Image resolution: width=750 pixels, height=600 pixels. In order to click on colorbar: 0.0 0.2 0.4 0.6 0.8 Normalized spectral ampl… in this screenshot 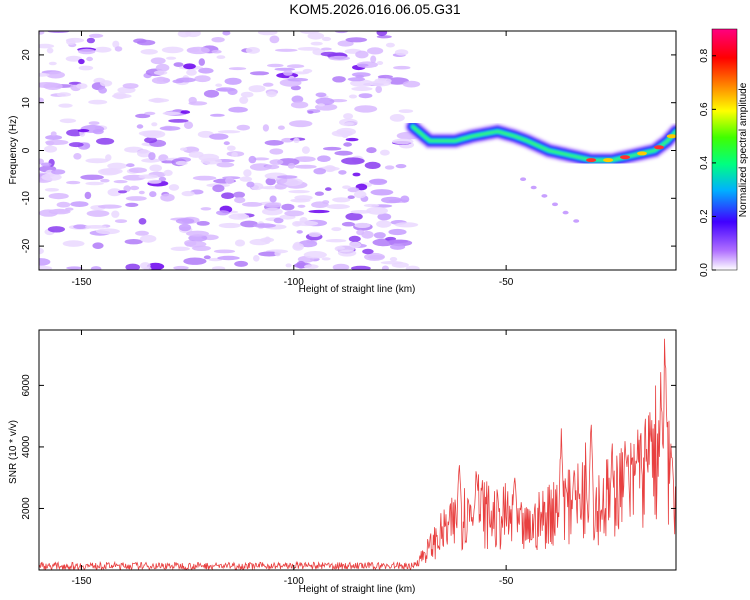, I will do `click(724, 152)`.